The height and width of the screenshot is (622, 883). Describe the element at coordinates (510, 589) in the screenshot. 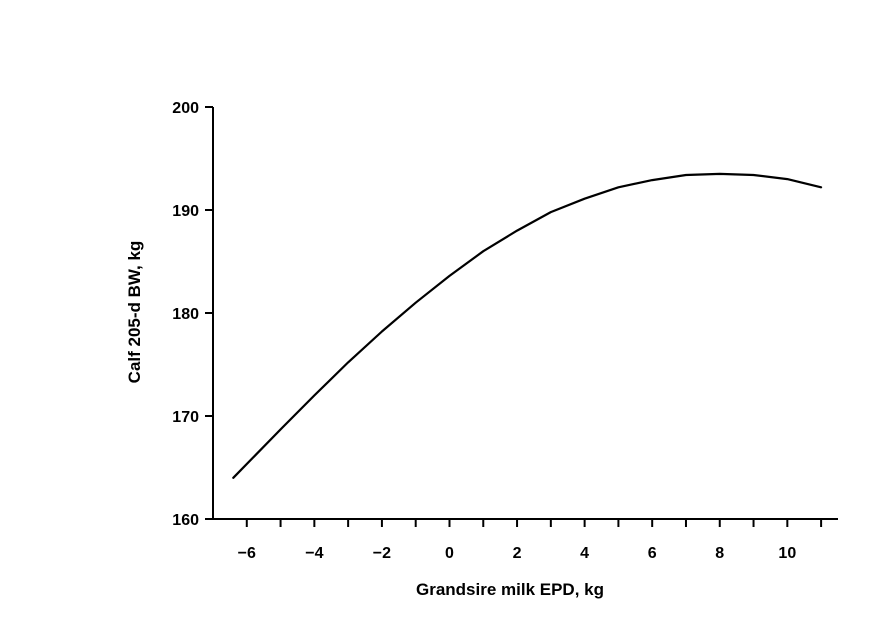

I see `x-axis-label: Grandsire milk EPD, kg` at that location.